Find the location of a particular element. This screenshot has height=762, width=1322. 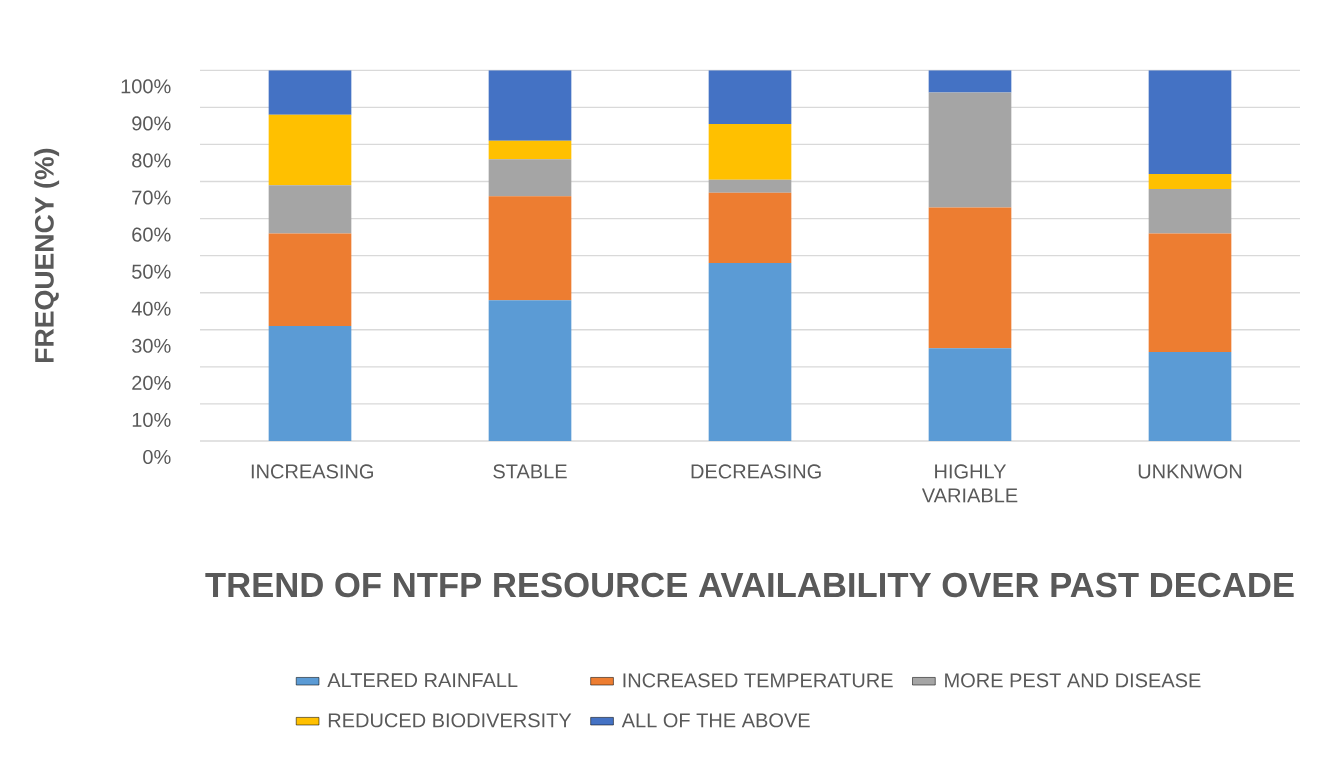

y-tick-label: 20% is located at coordinates (151, 382).